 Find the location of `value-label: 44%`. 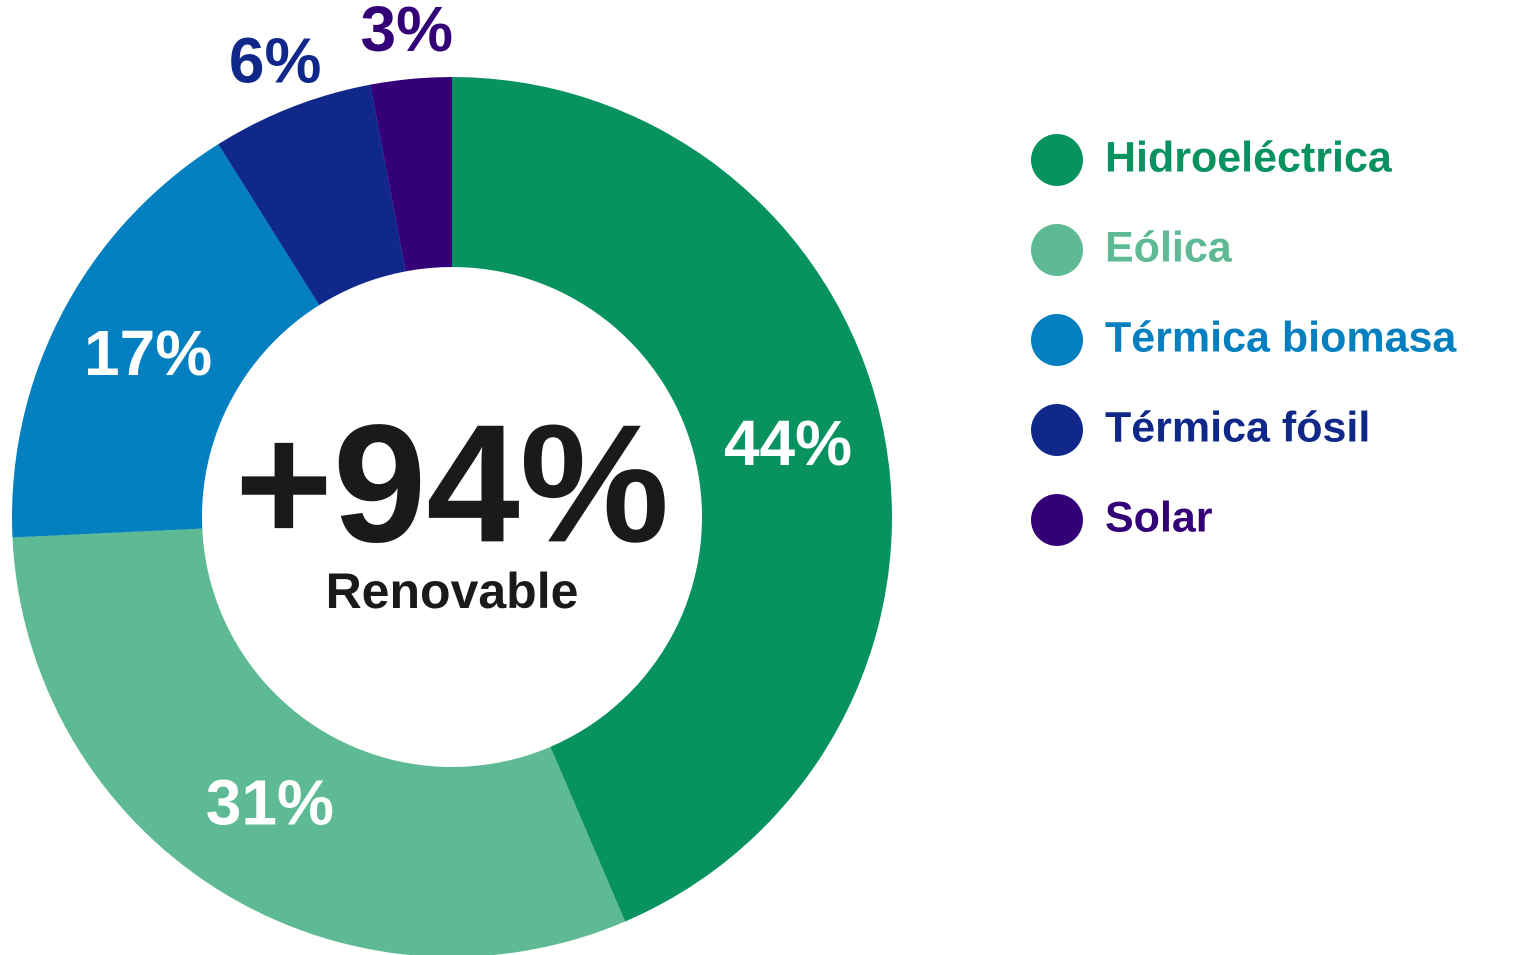

value-label: 44% is located at coordinates (788, 443).